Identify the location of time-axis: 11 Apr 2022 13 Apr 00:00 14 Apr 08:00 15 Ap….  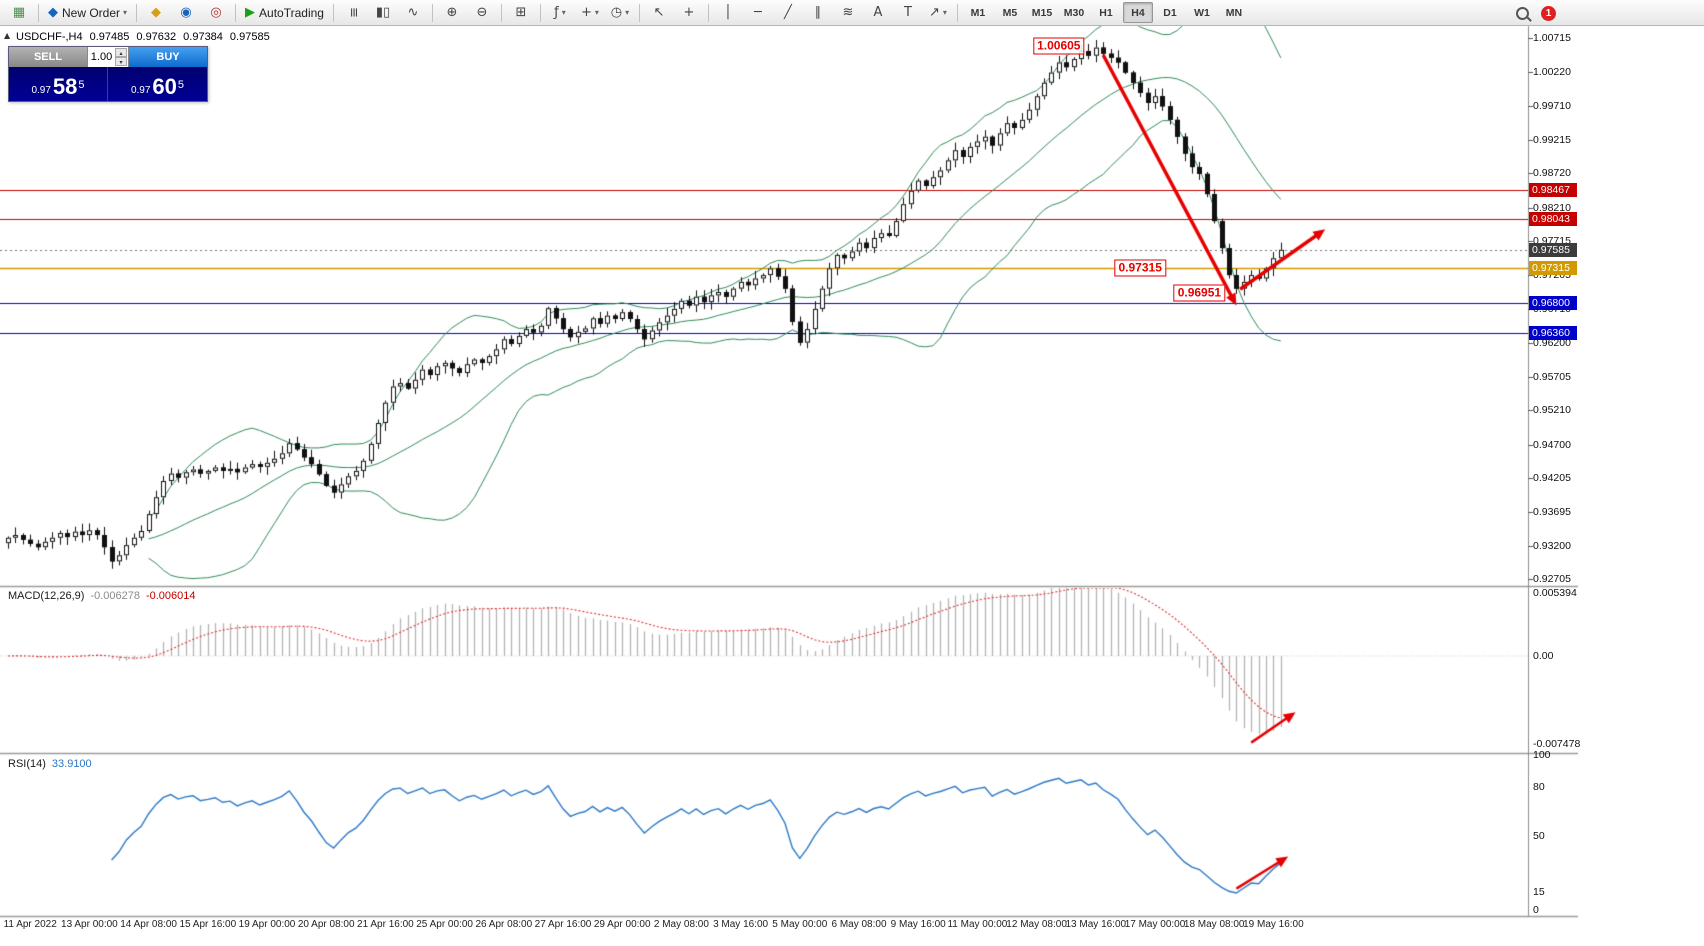
(789, 927).